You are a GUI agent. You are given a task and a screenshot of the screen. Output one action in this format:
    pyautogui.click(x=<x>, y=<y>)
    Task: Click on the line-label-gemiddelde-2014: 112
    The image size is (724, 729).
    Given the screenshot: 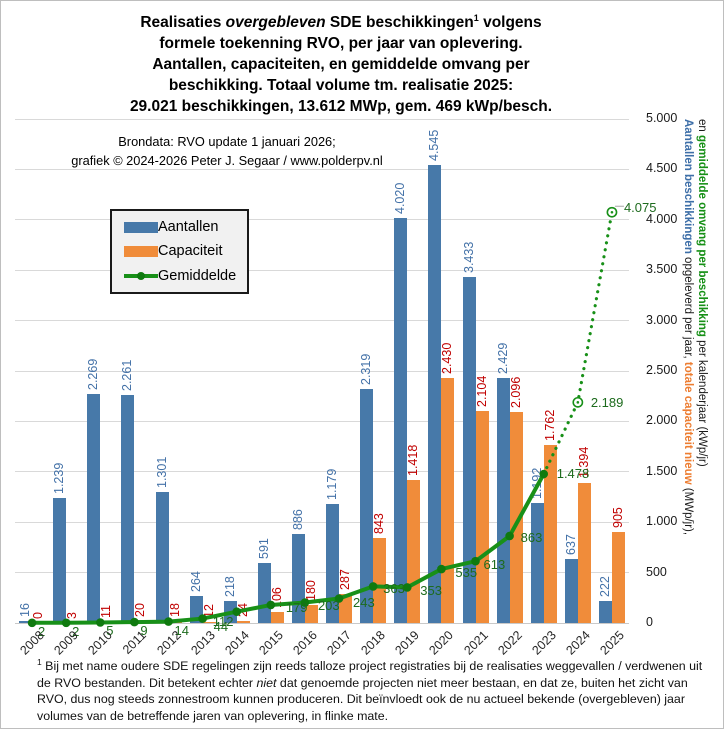 What is the action you would take?
    pyautogui.click(x=223, y=621)
    